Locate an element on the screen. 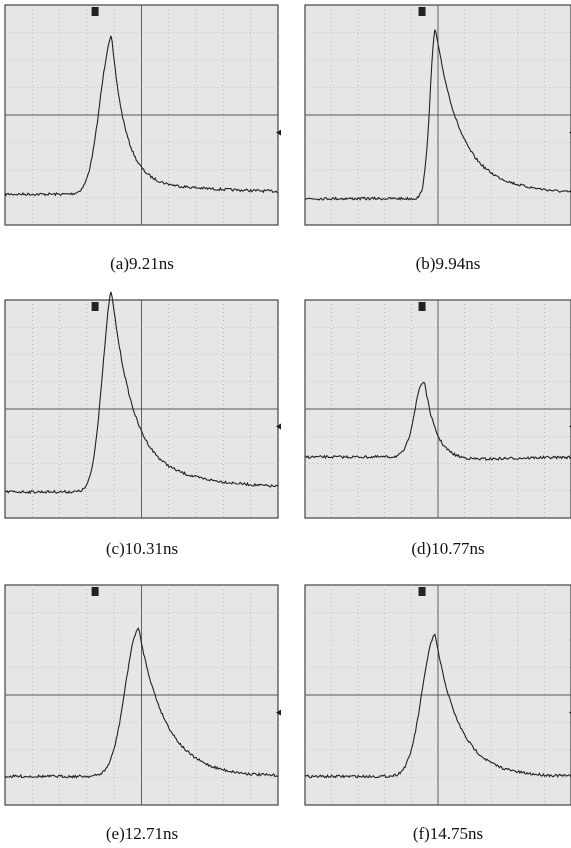 The width and height of the screenshot is (571, 848). caption: (f)14.75ns is located at coordinates (448, 833).